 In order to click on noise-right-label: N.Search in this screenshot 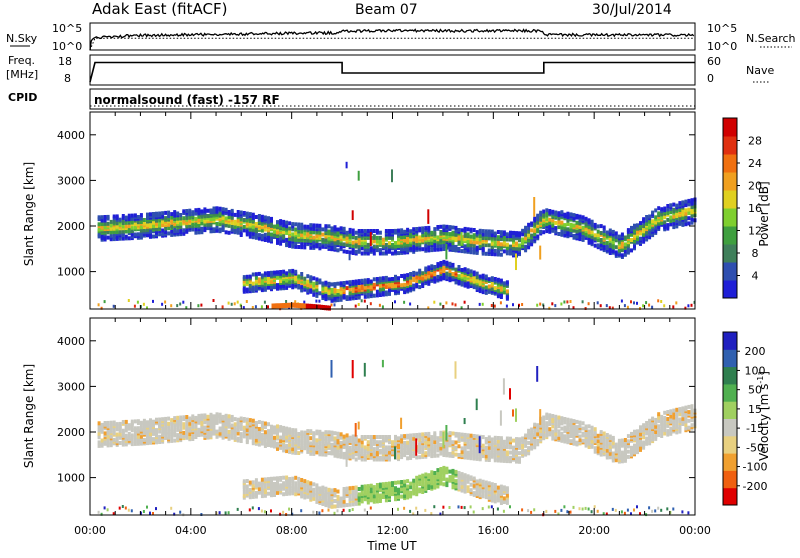, I will do `click(771, 38)`.